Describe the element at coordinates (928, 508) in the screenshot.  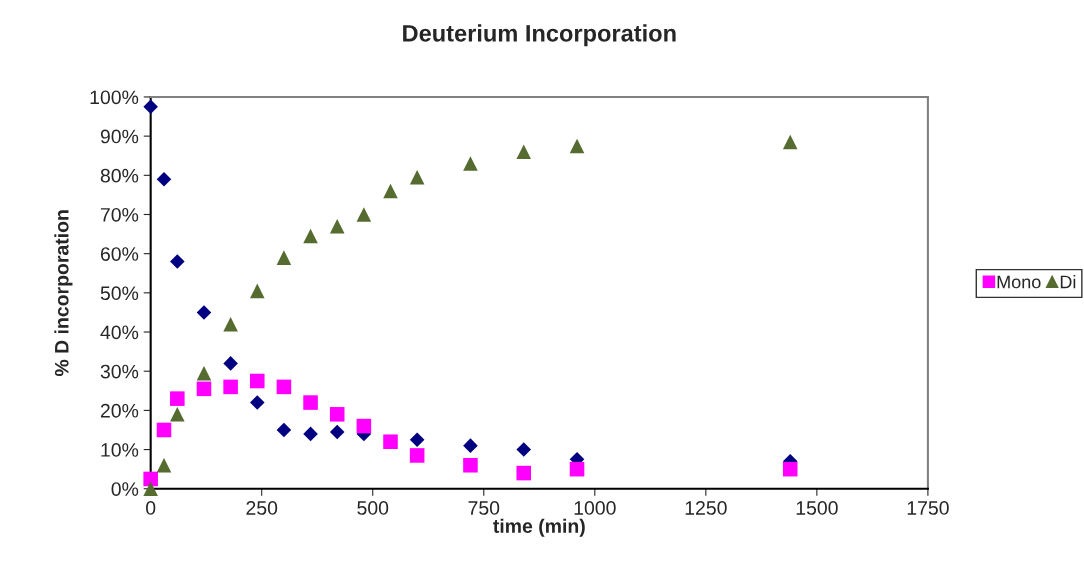
I see `x-tick-label: 1750` at that location.